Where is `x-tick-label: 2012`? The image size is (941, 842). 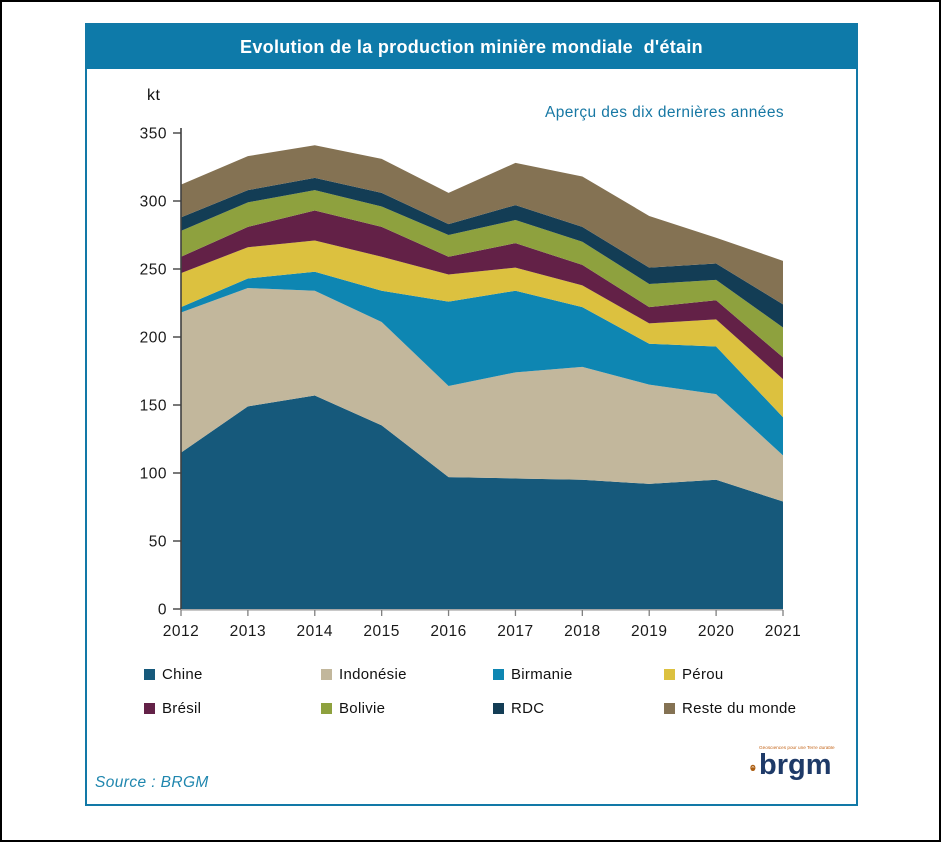
x-tick-label: 2012 is located at coordinates (181, 631).